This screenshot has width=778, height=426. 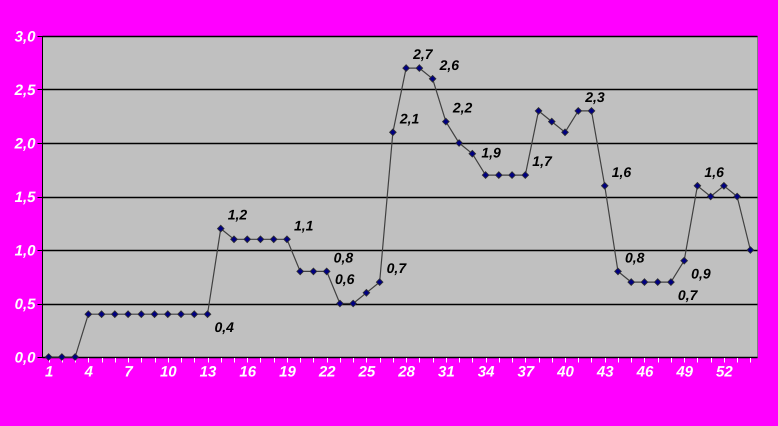 What do you see at coordinates (248, 372) in the screenshot?
I see `x-tick-label: 16` at bounding box center [248, 372].